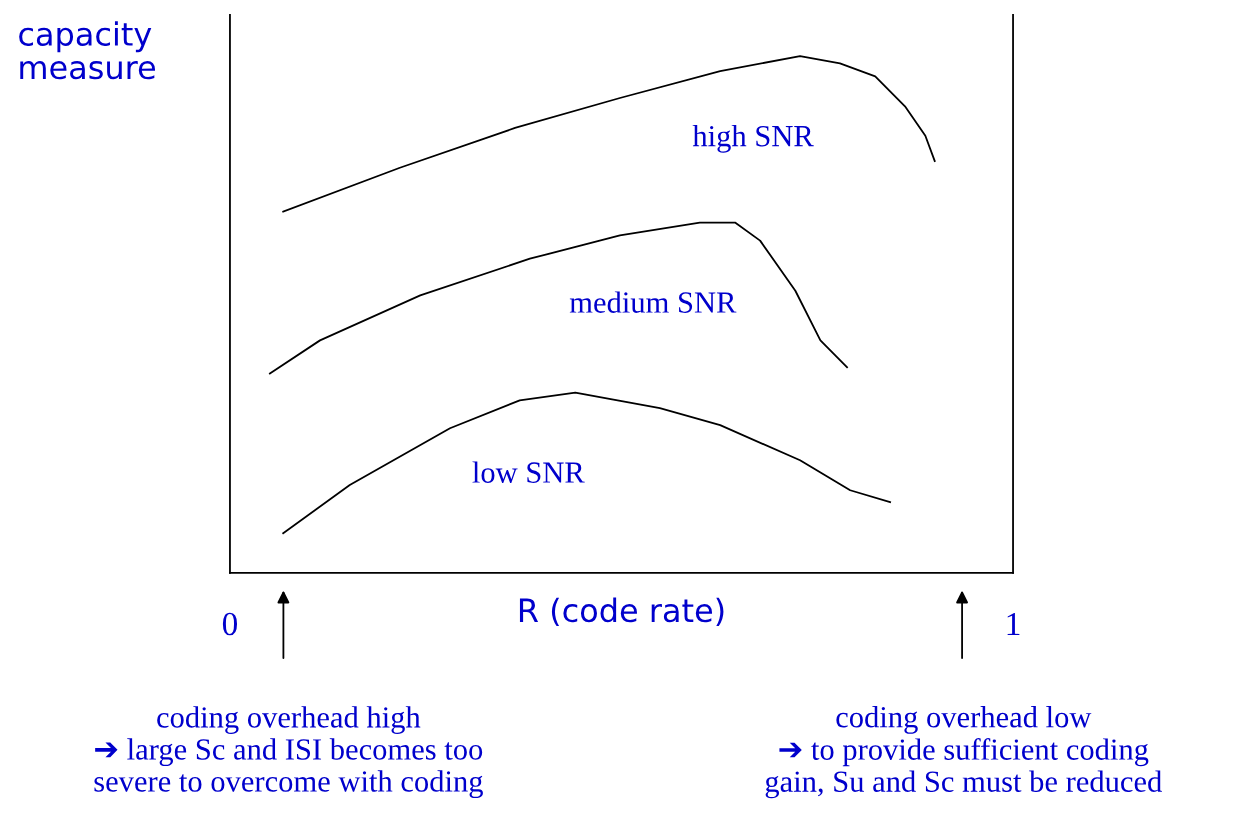 This screenshot has height=822, width=1243. I want to click on text: coding overhead low ➔ to provide sufficient coding gain, Su and Sc must be reduced, so click(963, 752).